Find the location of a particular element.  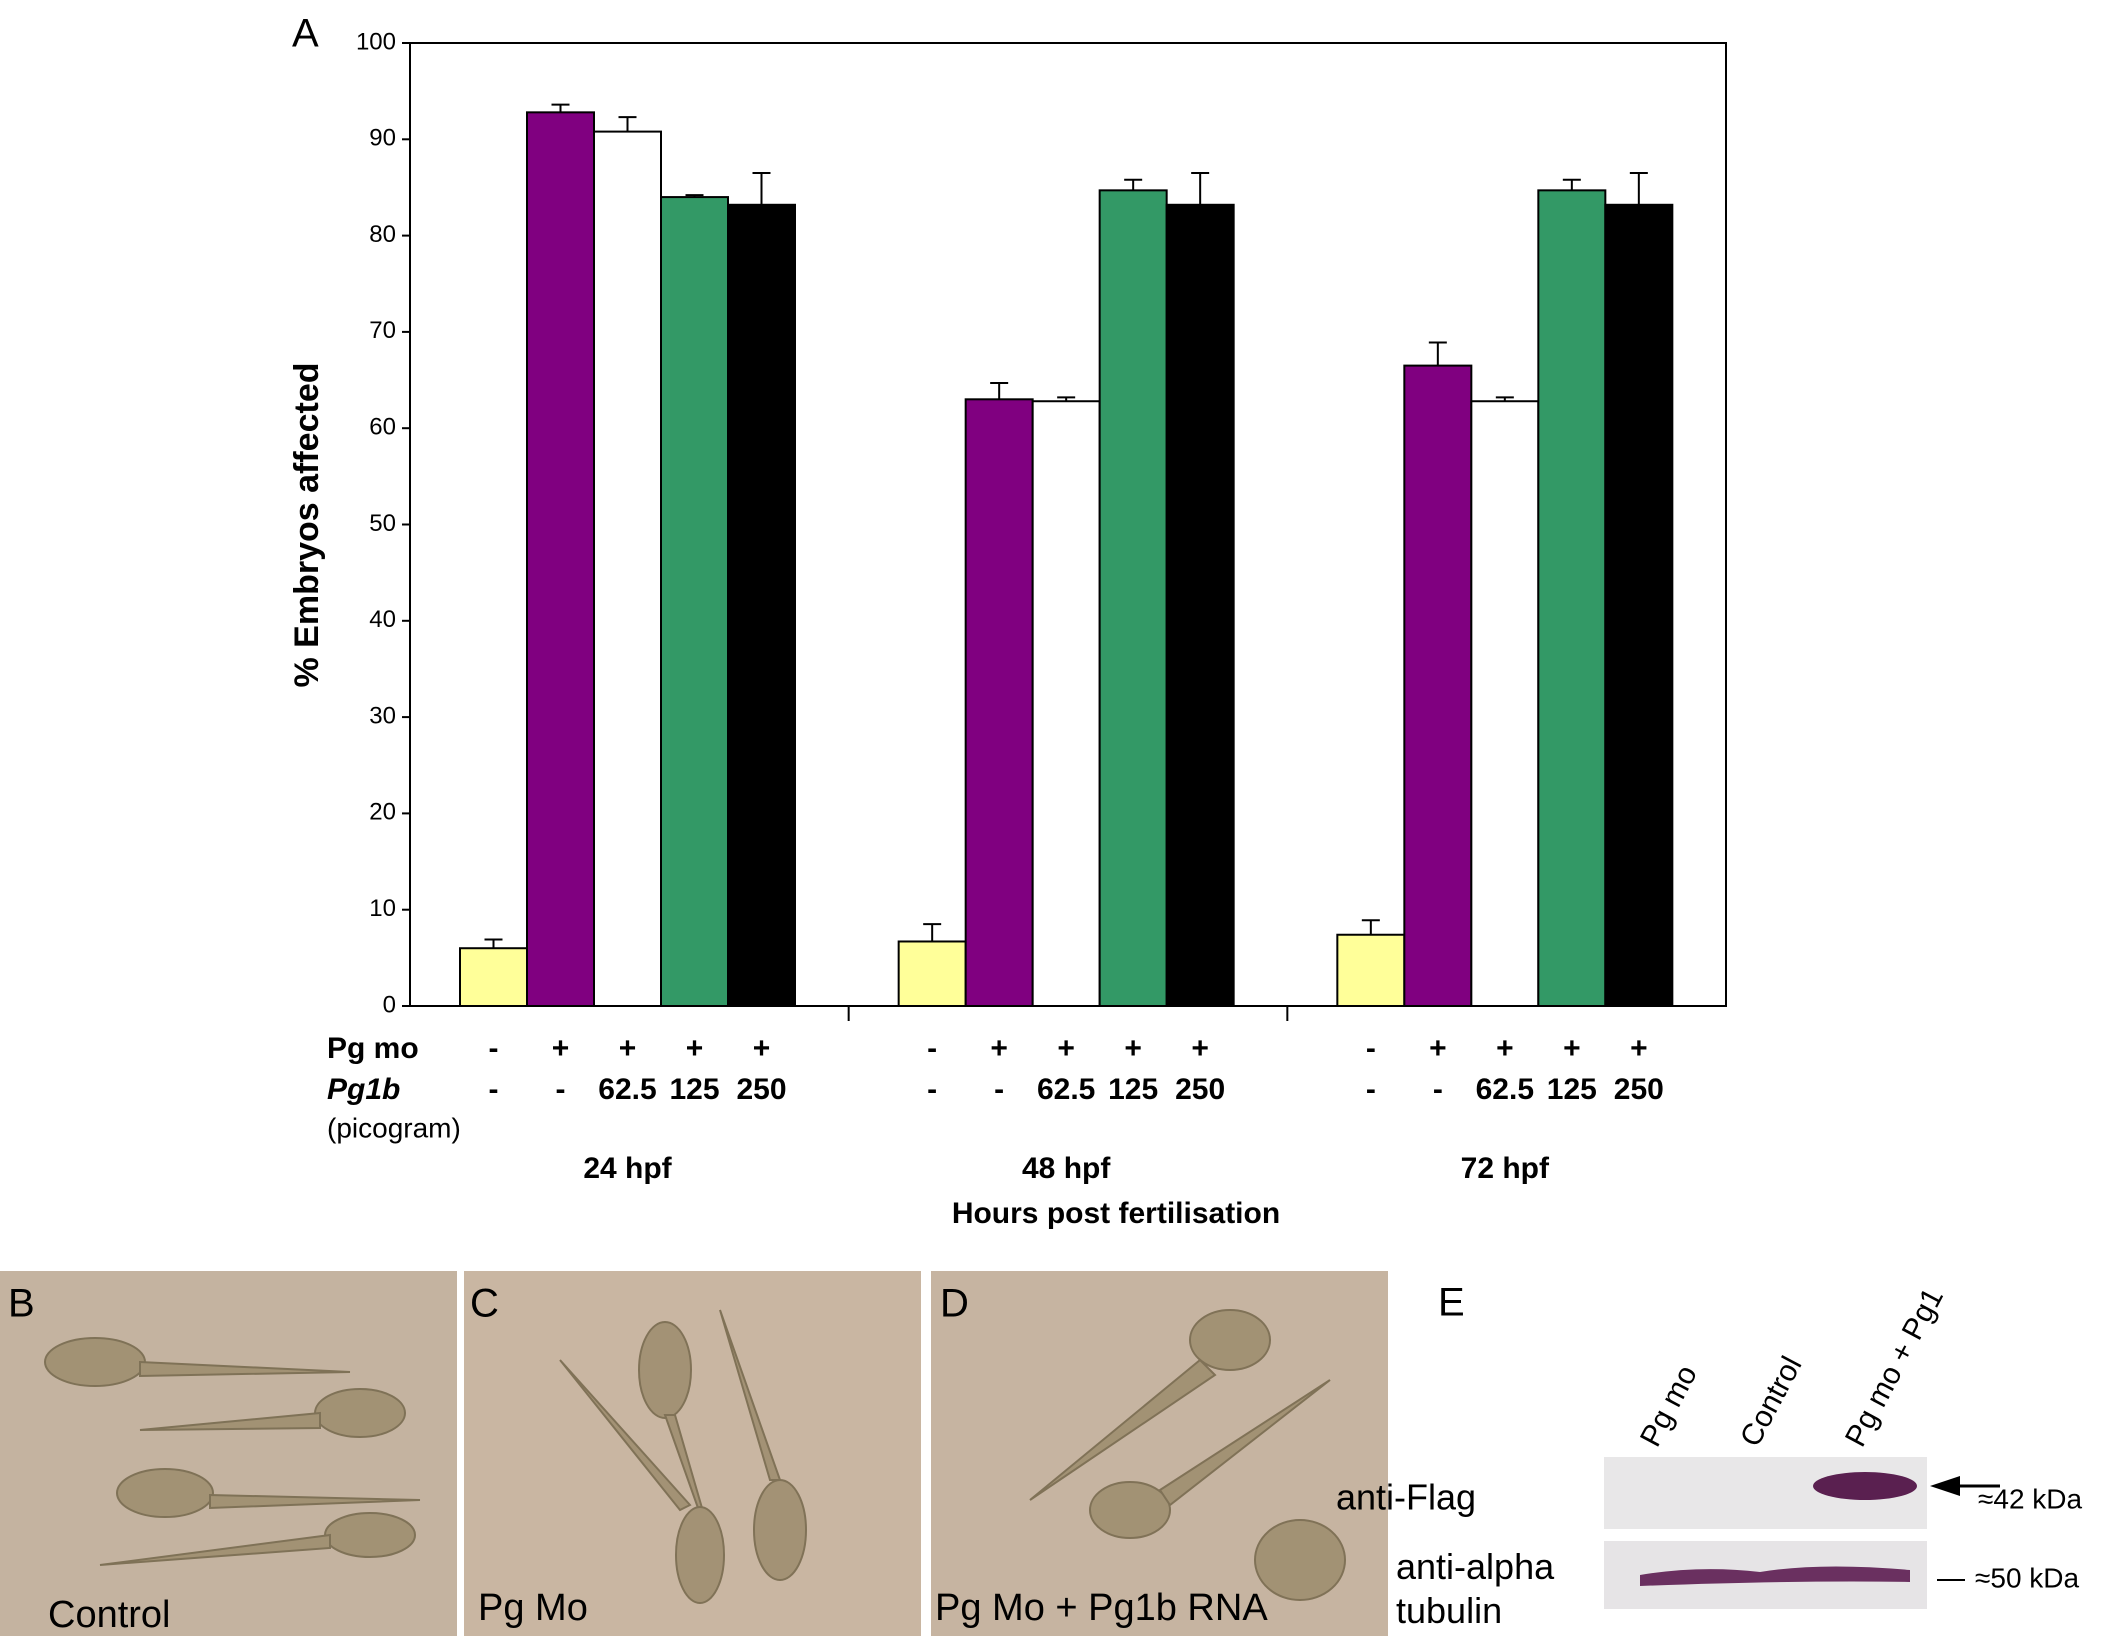

y-tick-label: 40 is located at coordinates (382, 619).